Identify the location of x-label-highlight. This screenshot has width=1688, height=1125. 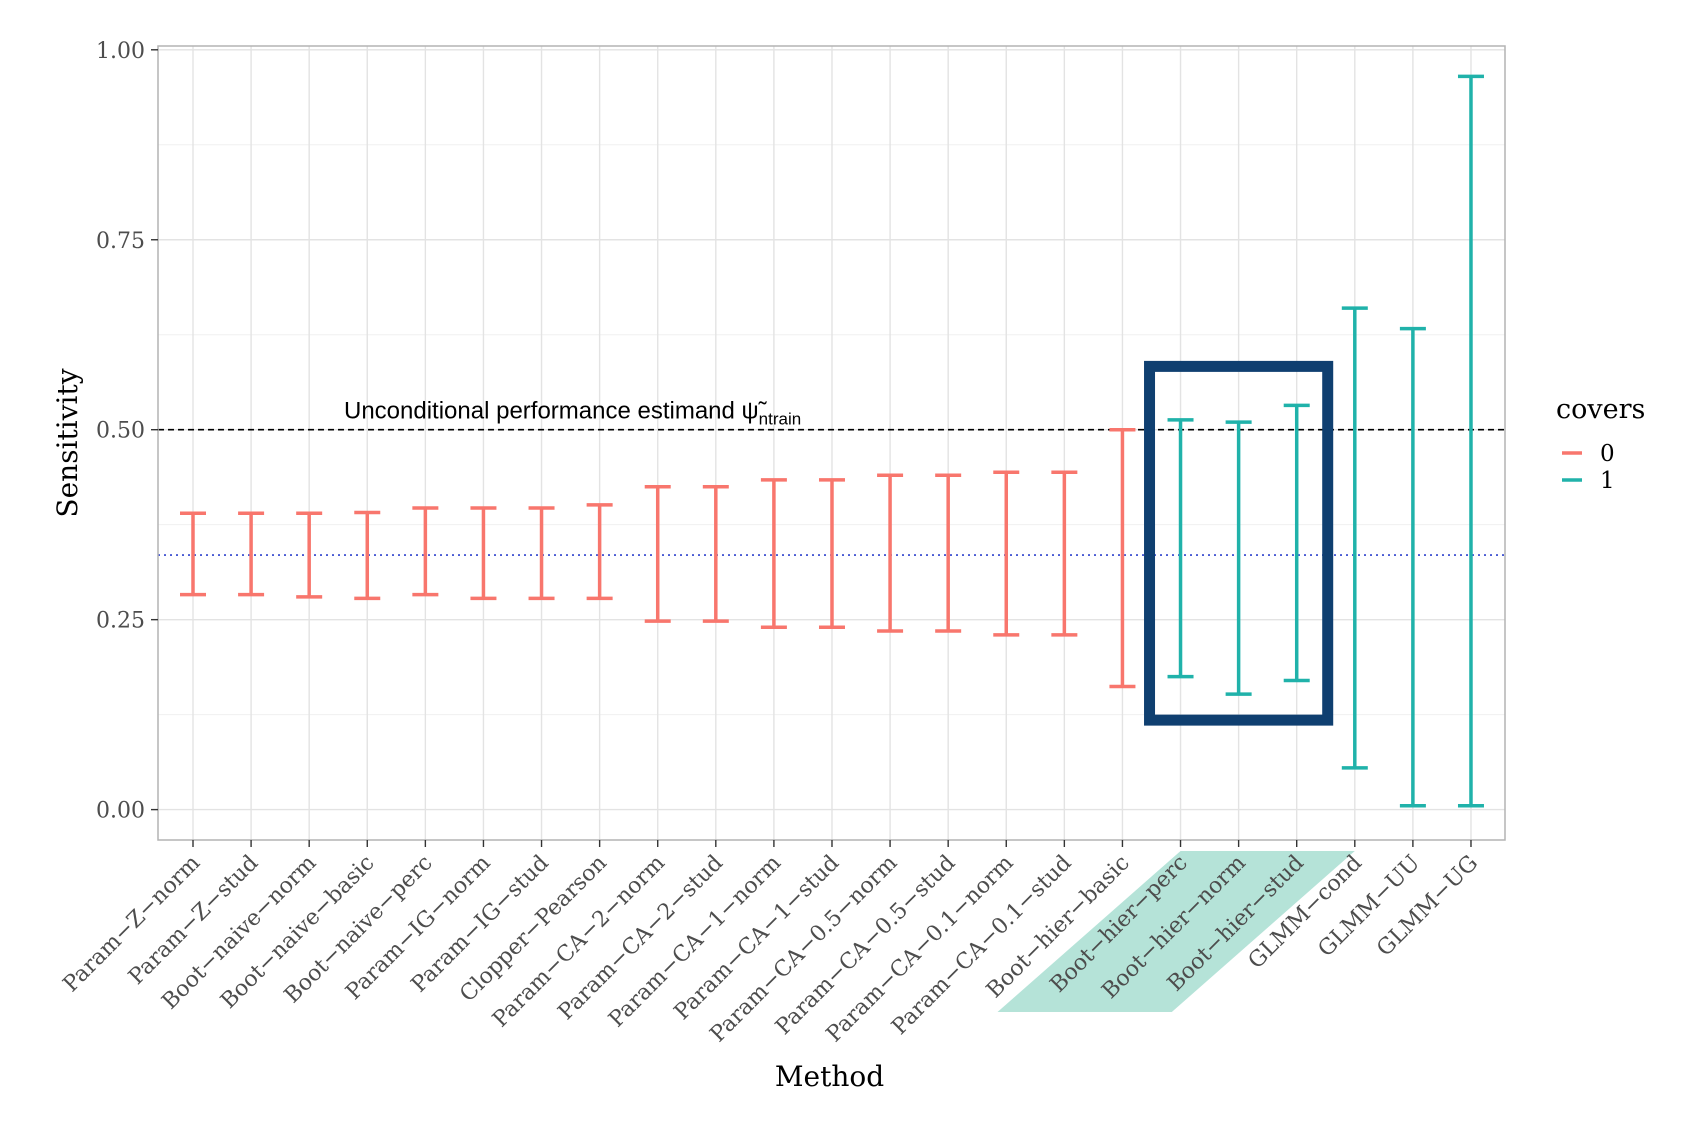
(1176, 931).